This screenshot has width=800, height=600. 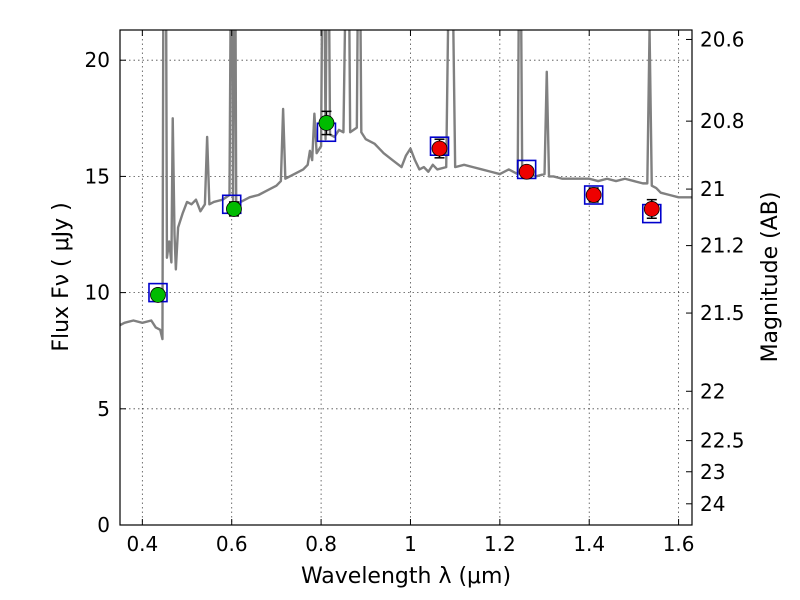 I want to click on mag-tick-label: 22.5, so click(x=722, y=441).